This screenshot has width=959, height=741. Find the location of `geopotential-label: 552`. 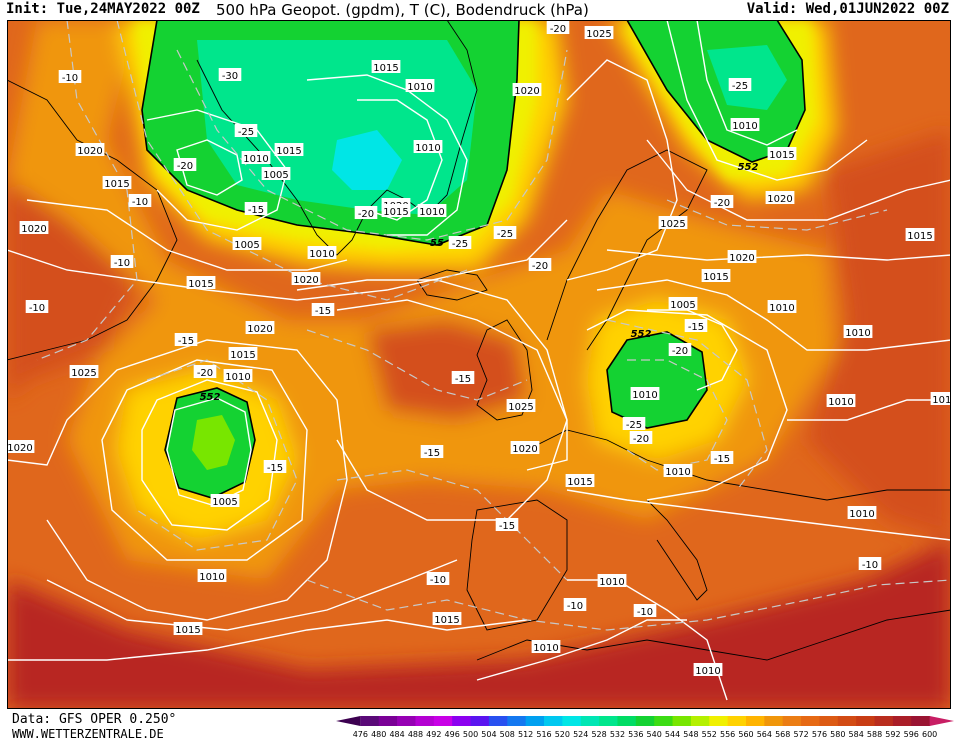

geopotential-label: 552 is located at coordinates (210, 397).